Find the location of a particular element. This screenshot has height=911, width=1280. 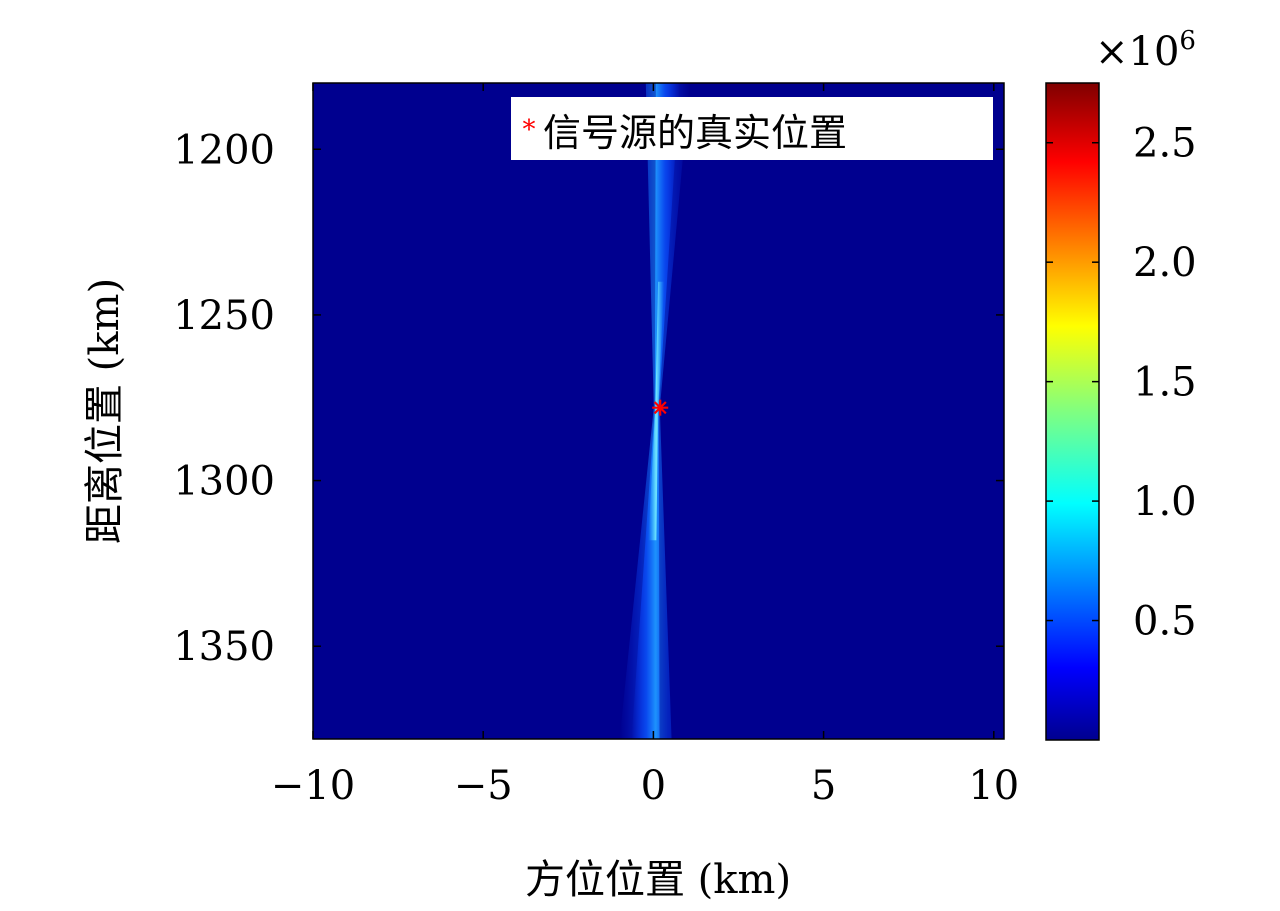

colorbar-ticks: 0.5 1.0 1.5 2.0 2.5 is located at coordinates (1121, 383).